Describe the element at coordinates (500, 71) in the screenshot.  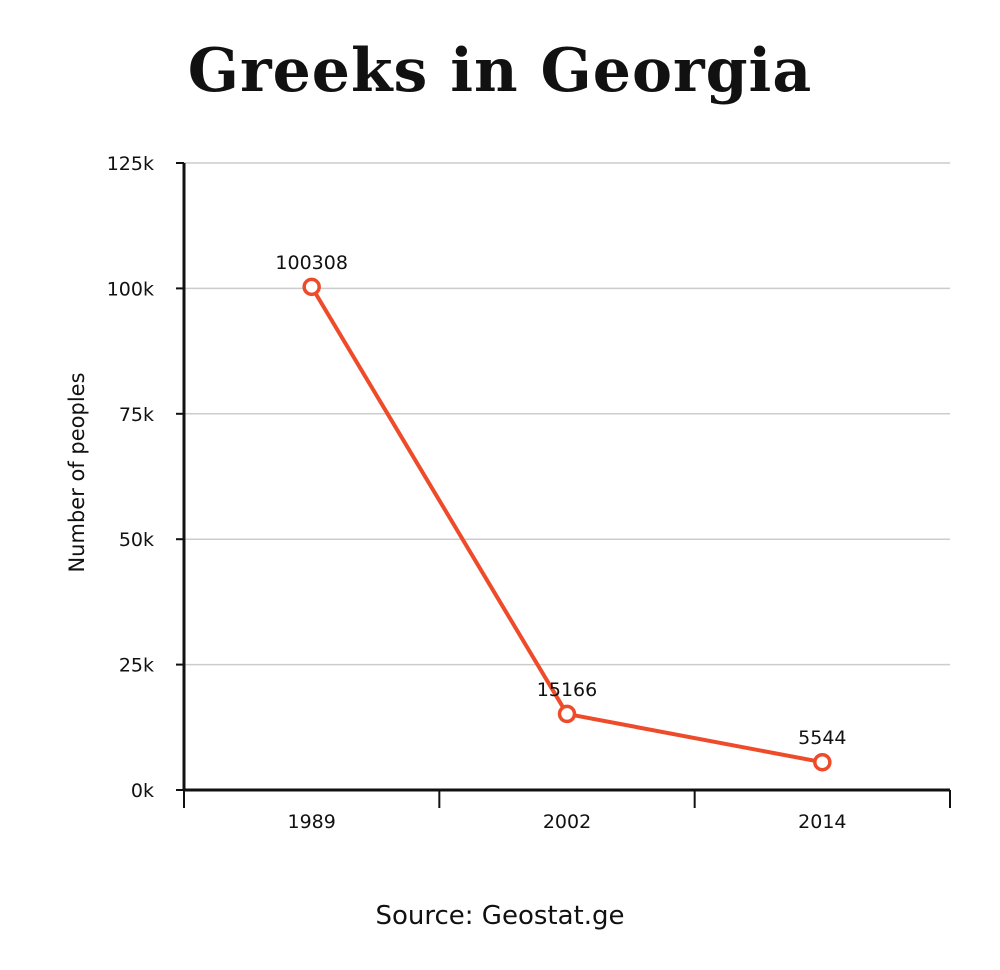
I see `chart-title: Greeks in Georgia` at that location.